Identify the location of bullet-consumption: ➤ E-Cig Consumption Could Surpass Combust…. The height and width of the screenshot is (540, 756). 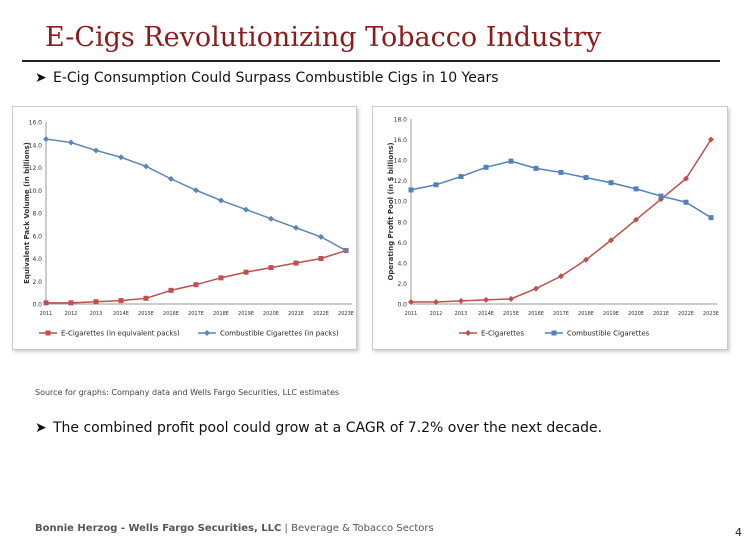
(267, 78).